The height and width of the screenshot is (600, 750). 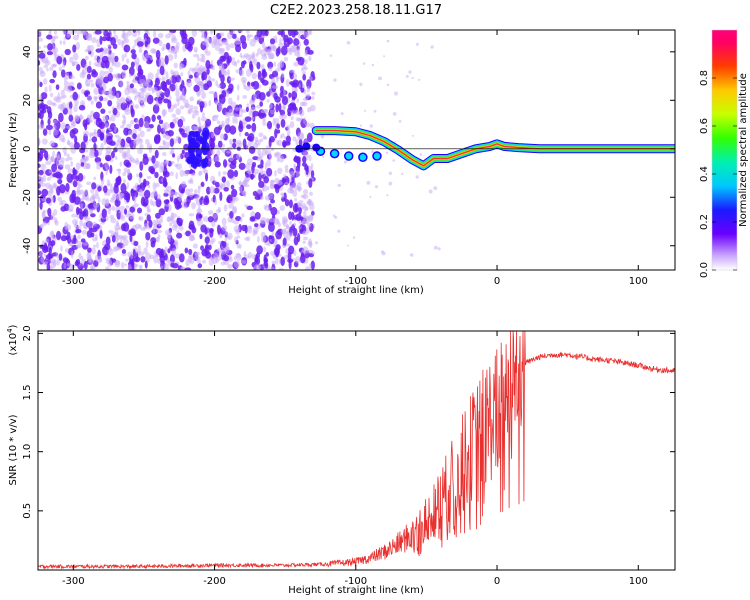 What do you see at coordinates (13, 449) in the screenshot?
I see `snr-y-axis-label: SNR (10 * v/v)` at bounding box center [13, 449].